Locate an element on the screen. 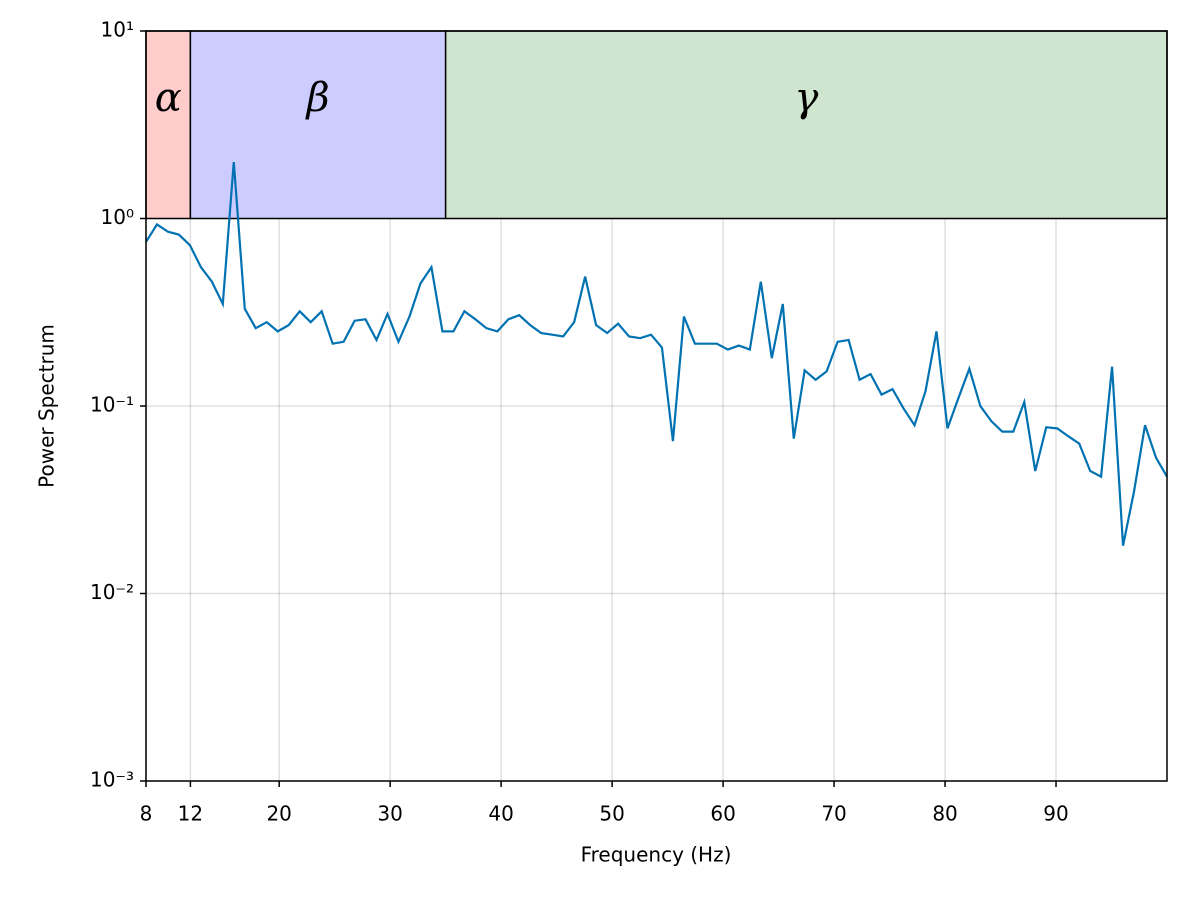  x-tick-label: 20 is located at coordinates (278, 814).